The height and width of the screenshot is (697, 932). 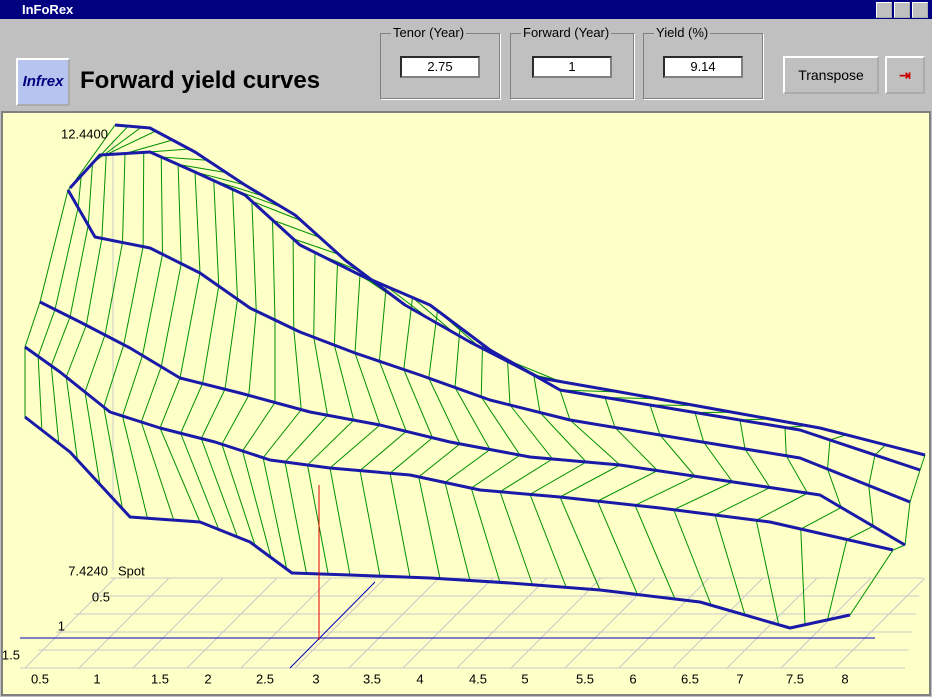 What do you see at coordinates (101, 596) in the screenshot?
I see `depth-label: 0.5` at bounding box center [101, 596].